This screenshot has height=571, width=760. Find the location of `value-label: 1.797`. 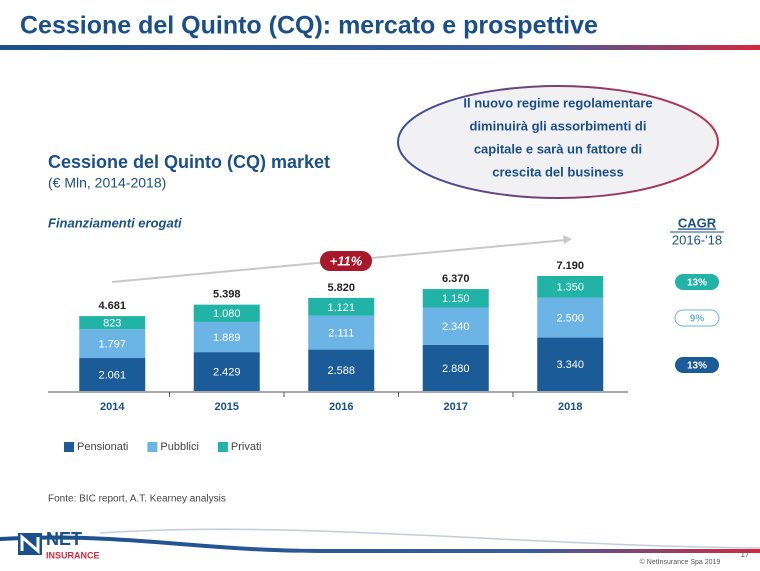

value-label: 1.797 is located at coordinates (112, 345).